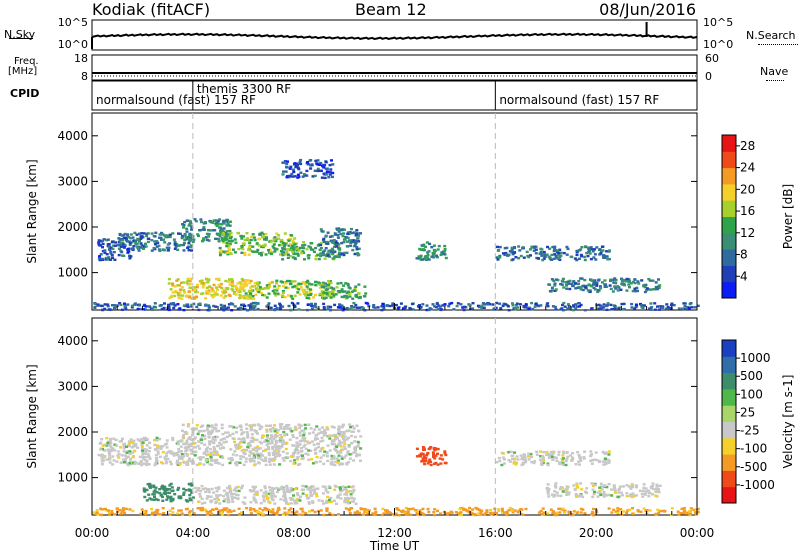 The width and height of the screenshot is (800, 554). Describe the element at coordinates (747, 233) in the screenshot. I see `colorbar-tick-label: 12` at that location.